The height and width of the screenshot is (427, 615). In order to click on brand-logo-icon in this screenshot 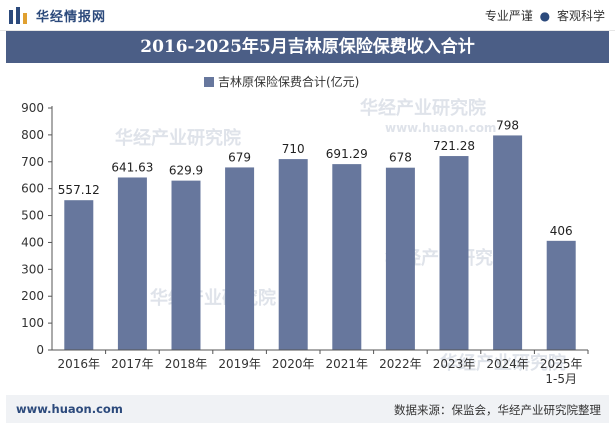, I will do `click(18, 15)`.